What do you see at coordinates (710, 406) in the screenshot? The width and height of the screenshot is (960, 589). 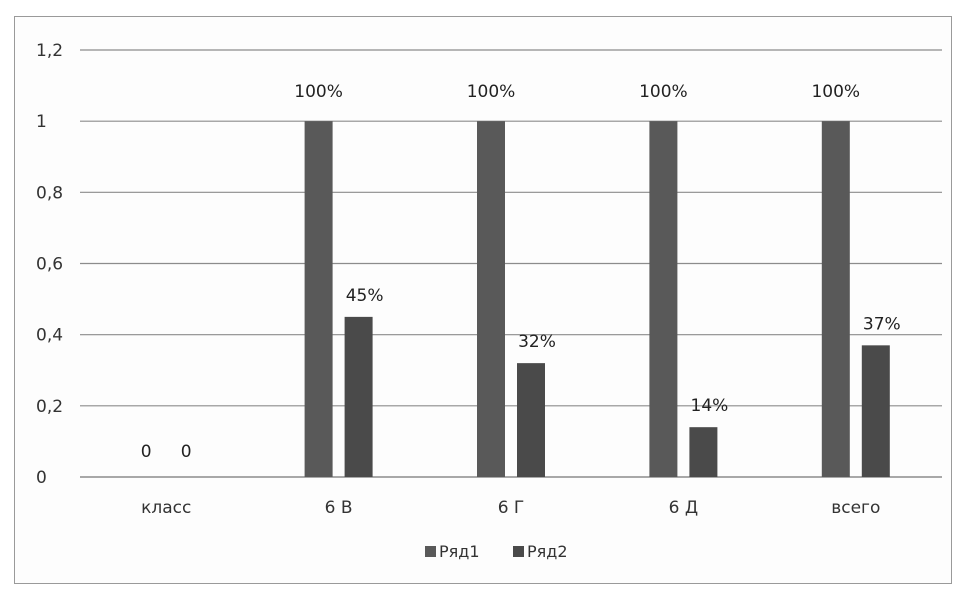 I see `data-label: 14%` at bounding box center [710, 406].